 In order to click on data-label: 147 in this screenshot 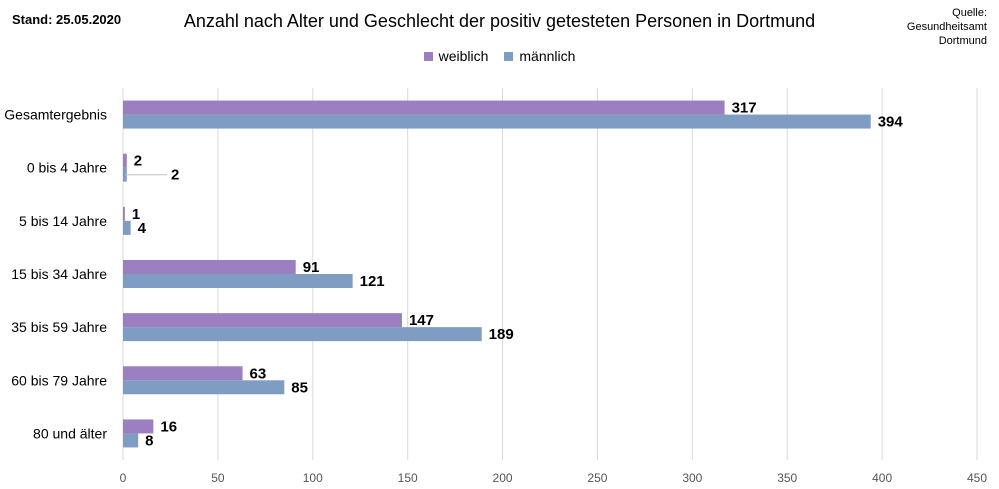, I will do `click(421, 320)`.